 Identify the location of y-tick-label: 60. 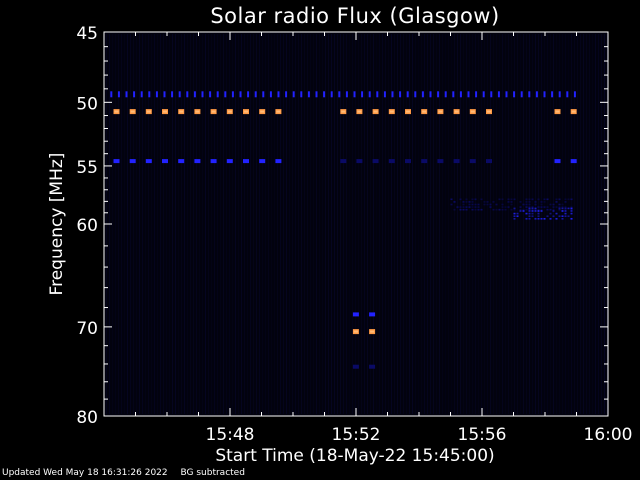
(87, 226).